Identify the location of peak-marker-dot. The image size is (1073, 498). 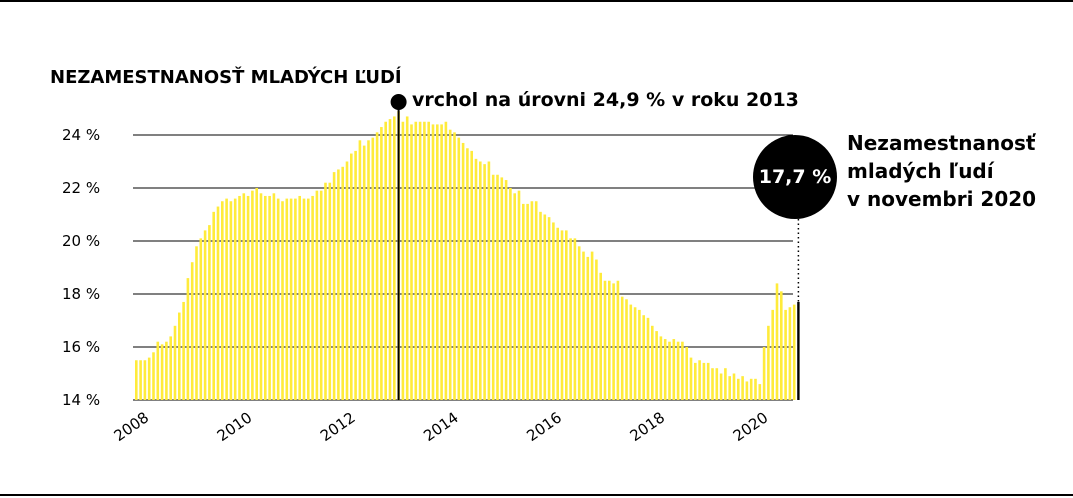
(398, 102).